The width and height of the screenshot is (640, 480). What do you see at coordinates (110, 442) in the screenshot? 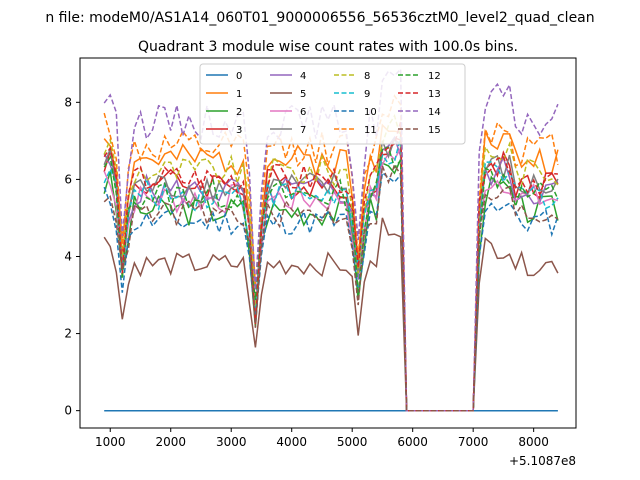
I see `x-tick-label: 1000` at bounding box center [110, 442].